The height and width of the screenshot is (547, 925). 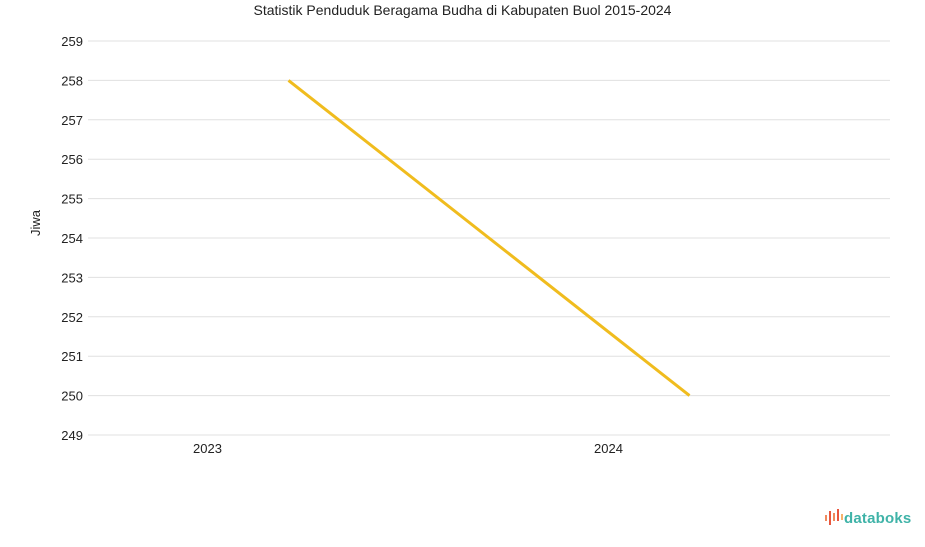 What do you see at coordinates (72, 41) in the screenshot?
I see `y-tick-label: 259` at bounding box center [72, 41].